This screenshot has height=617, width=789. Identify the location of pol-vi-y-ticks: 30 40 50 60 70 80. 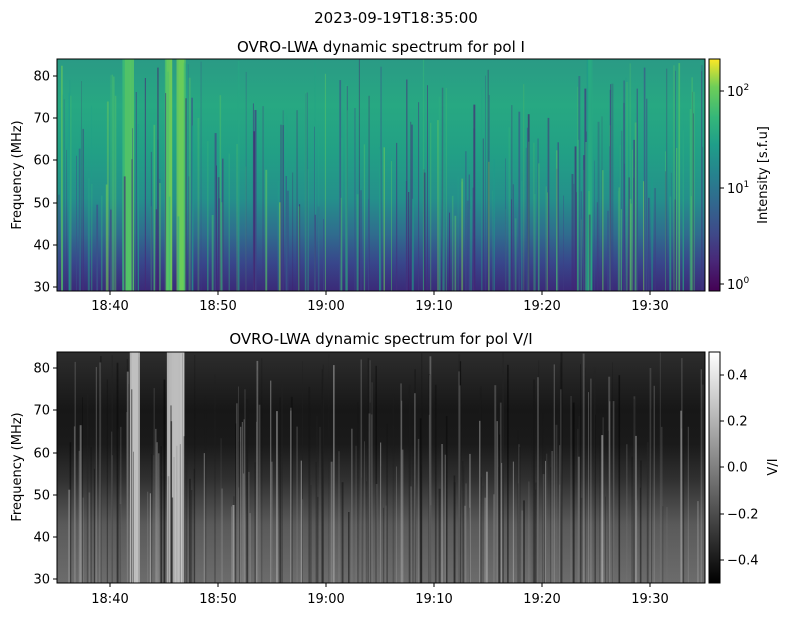
(45, 475).